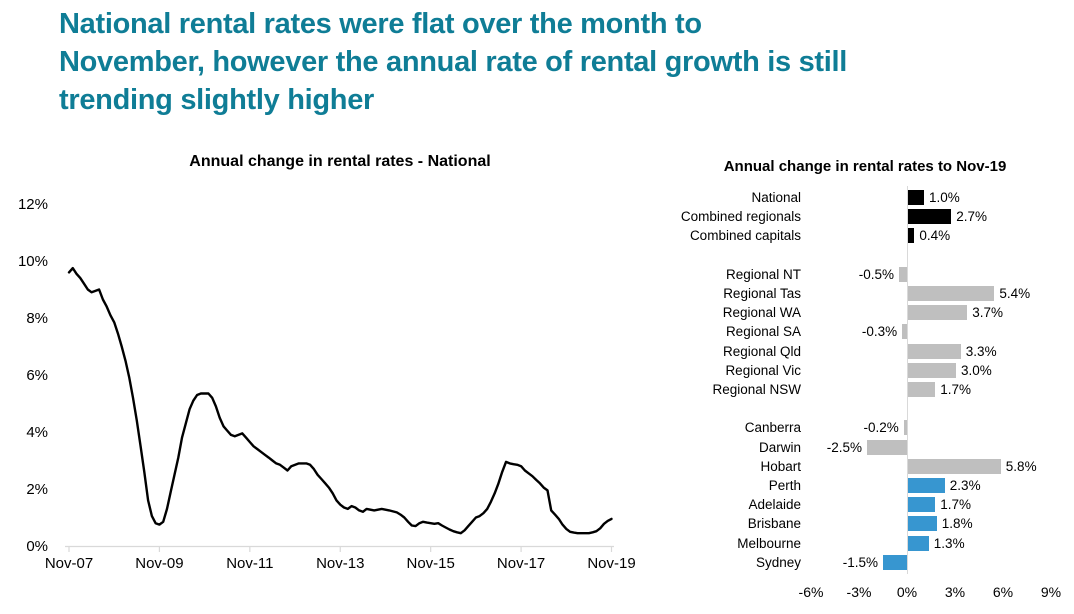  What do you see at coordinates (763, 370) in the screenshot?
I see `bar-category-label: Regional Vic` at bounding box center [763, 370].